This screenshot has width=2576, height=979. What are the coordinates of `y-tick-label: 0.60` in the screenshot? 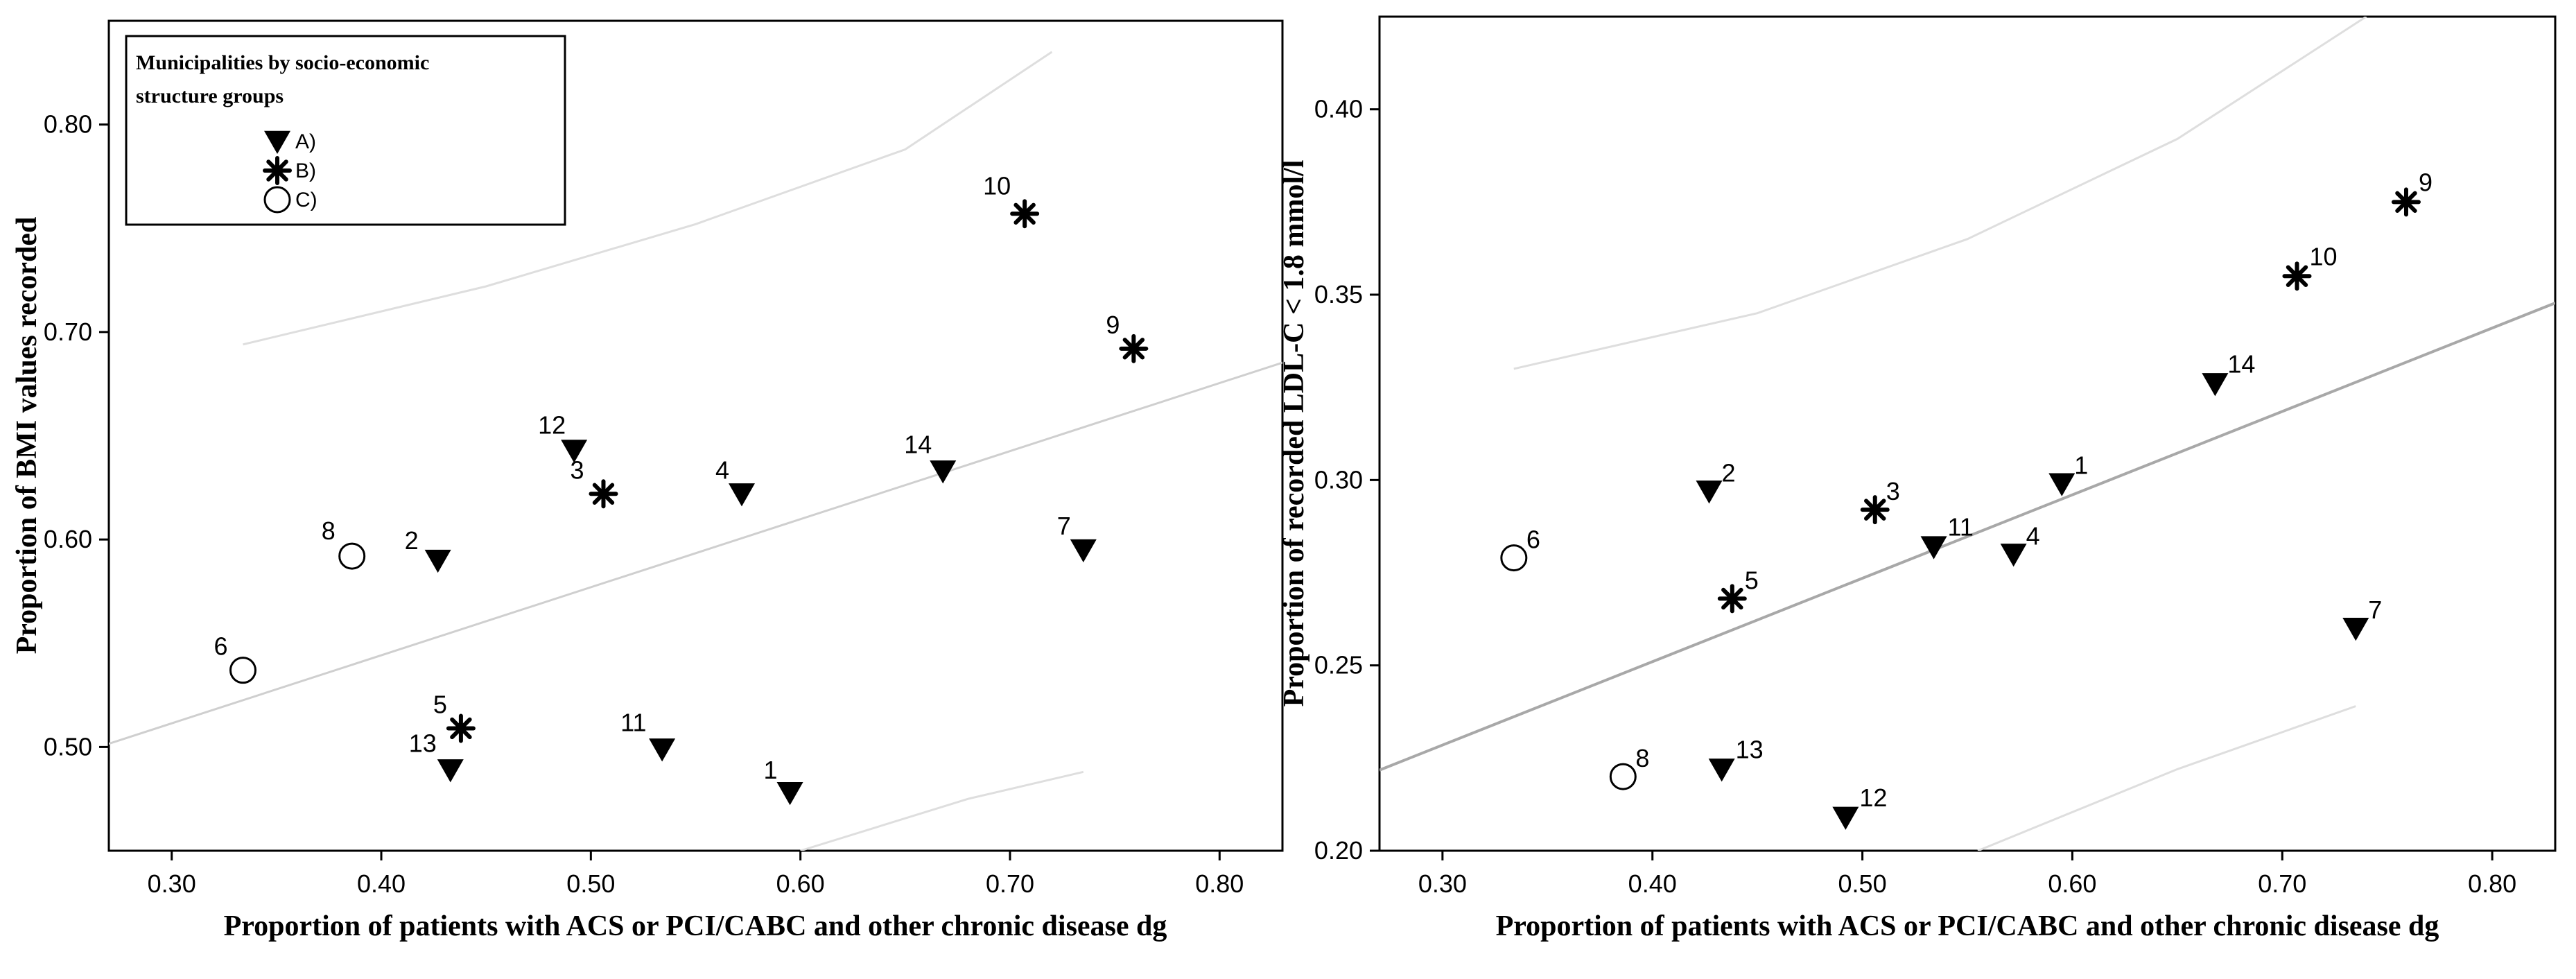 It's located at (68, 539).